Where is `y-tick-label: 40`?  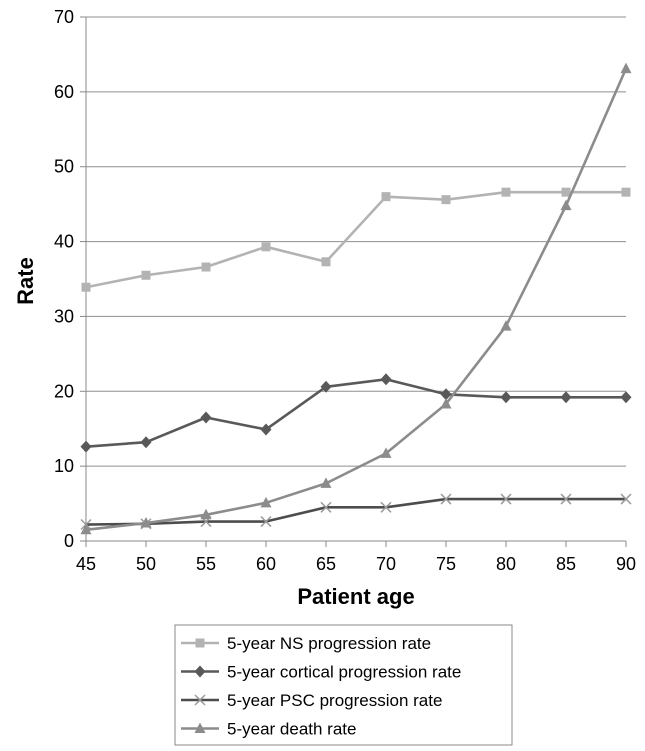
y-tick-label: 40 is located at coordinates (64, 242).